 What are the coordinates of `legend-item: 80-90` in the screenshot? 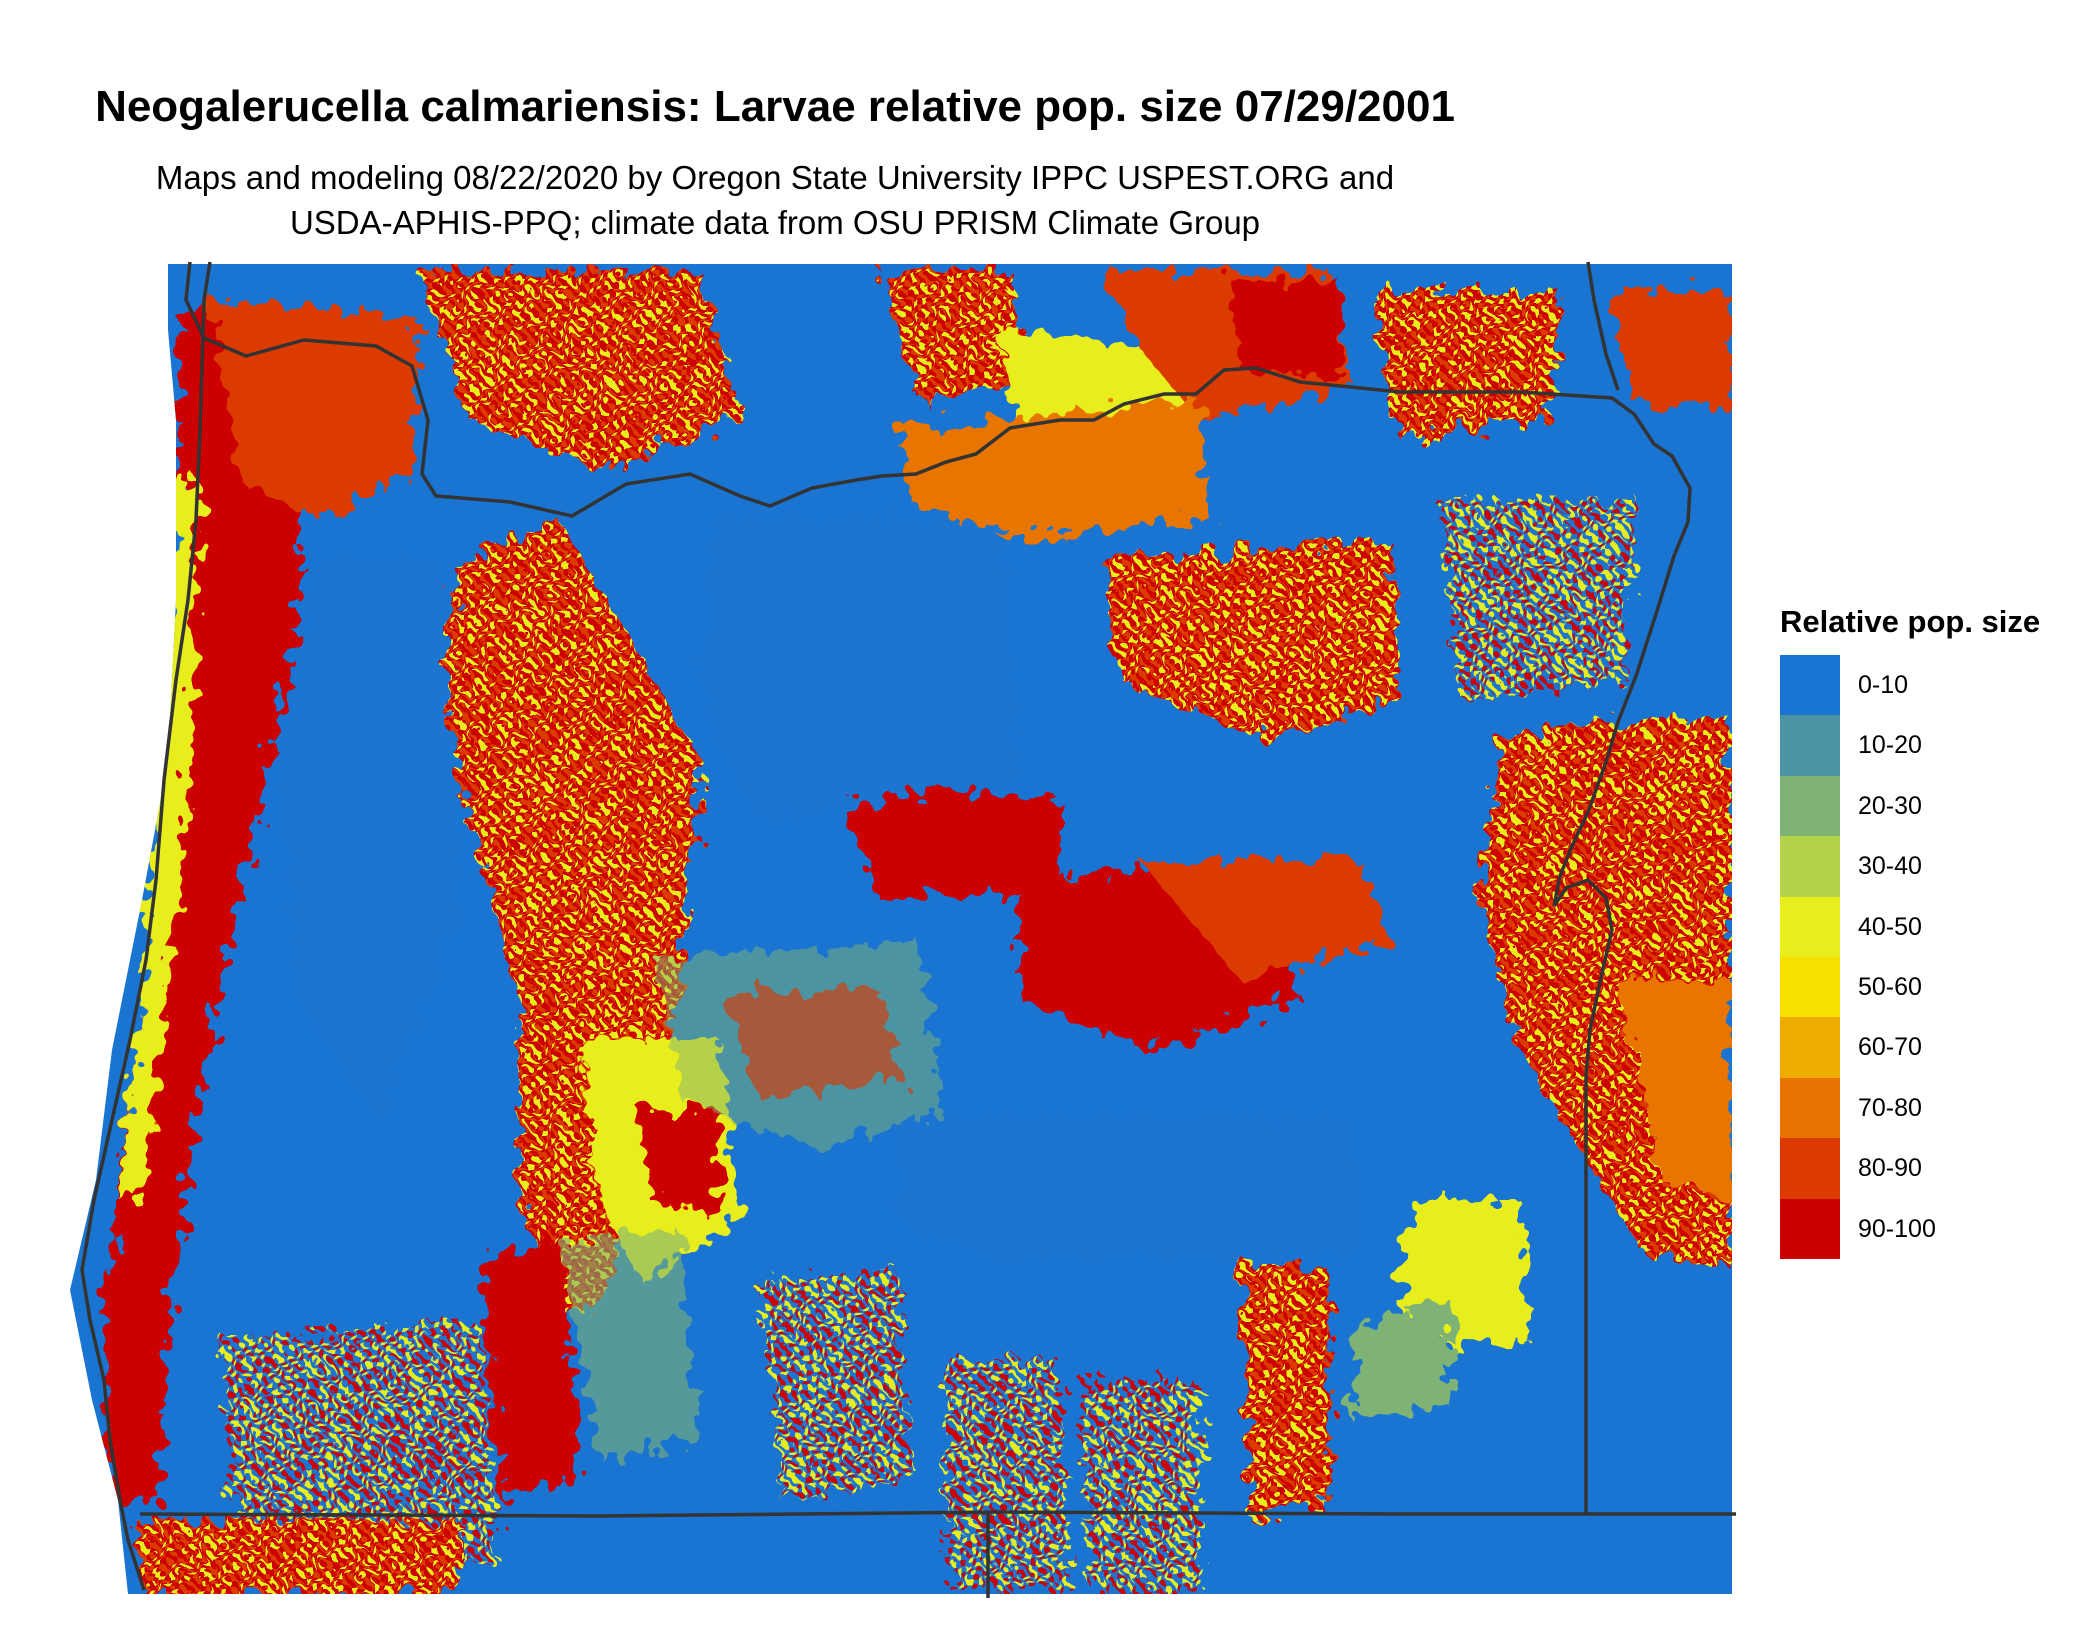 It's located at (1930, 1168).